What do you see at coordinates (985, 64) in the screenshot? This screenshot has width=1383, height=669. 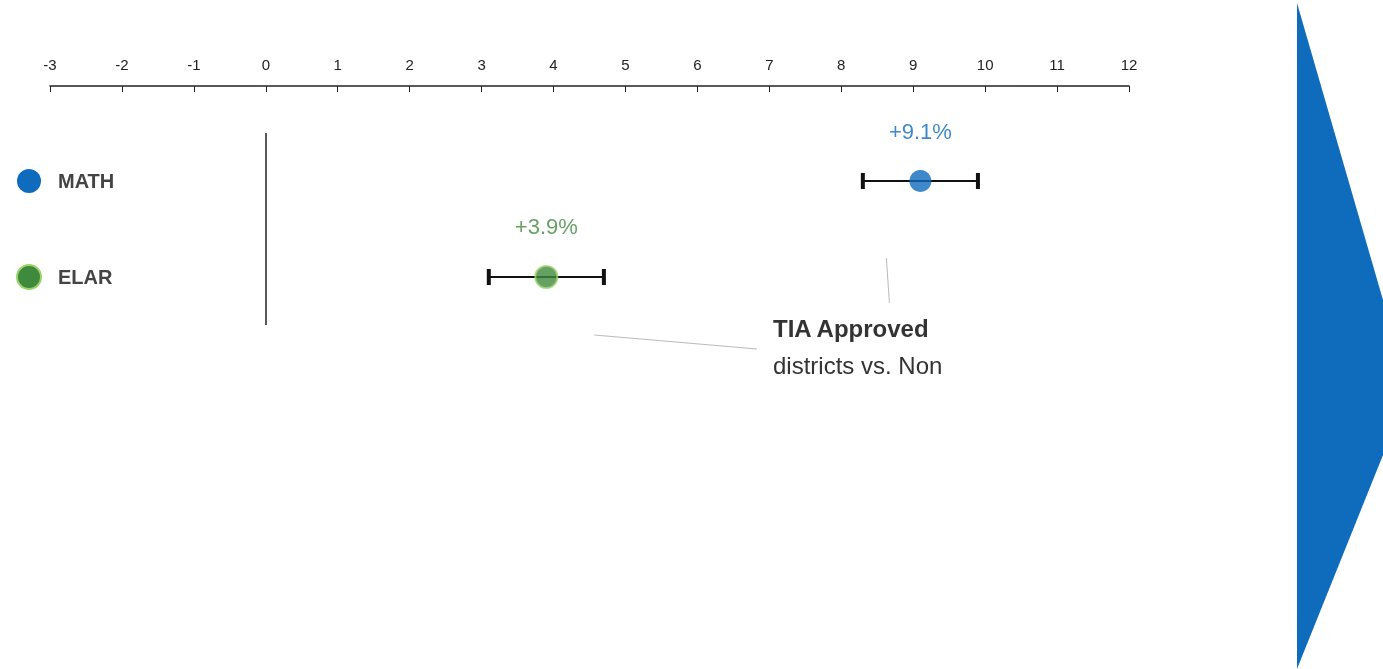 I see `x-tick-label: 10` at bounding box center [985, 64].